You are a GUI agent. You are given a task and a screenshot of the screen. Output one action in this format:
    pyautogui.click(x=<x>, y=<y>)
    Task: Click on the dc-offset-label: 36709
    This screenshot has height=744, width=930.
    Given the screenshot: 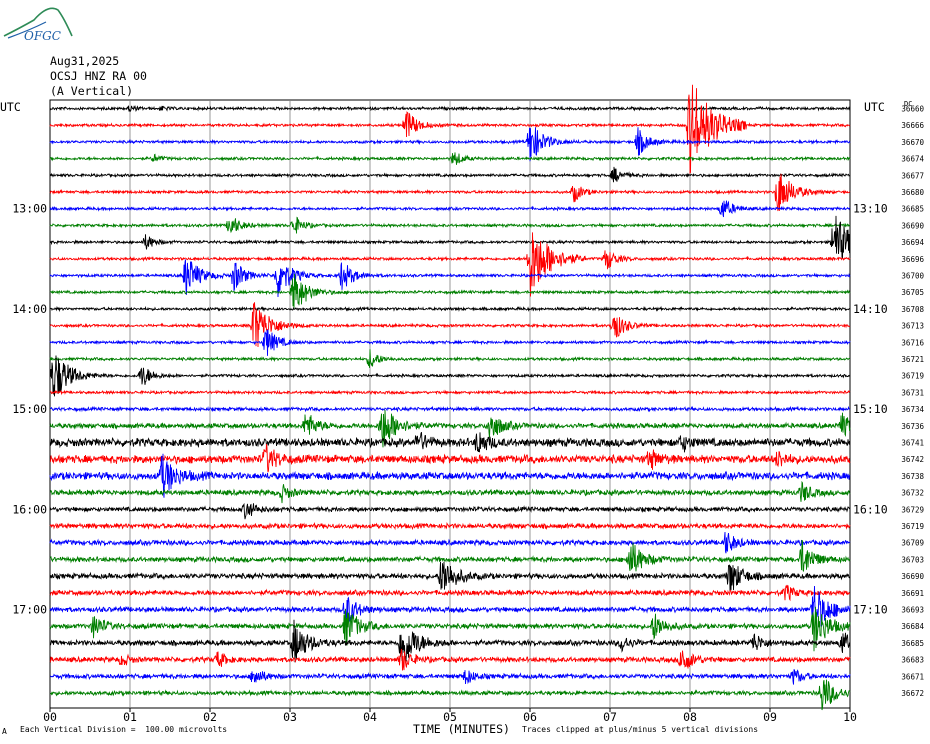 What is the action you would take?
    pyautogui.click(x=912, y=543)
    